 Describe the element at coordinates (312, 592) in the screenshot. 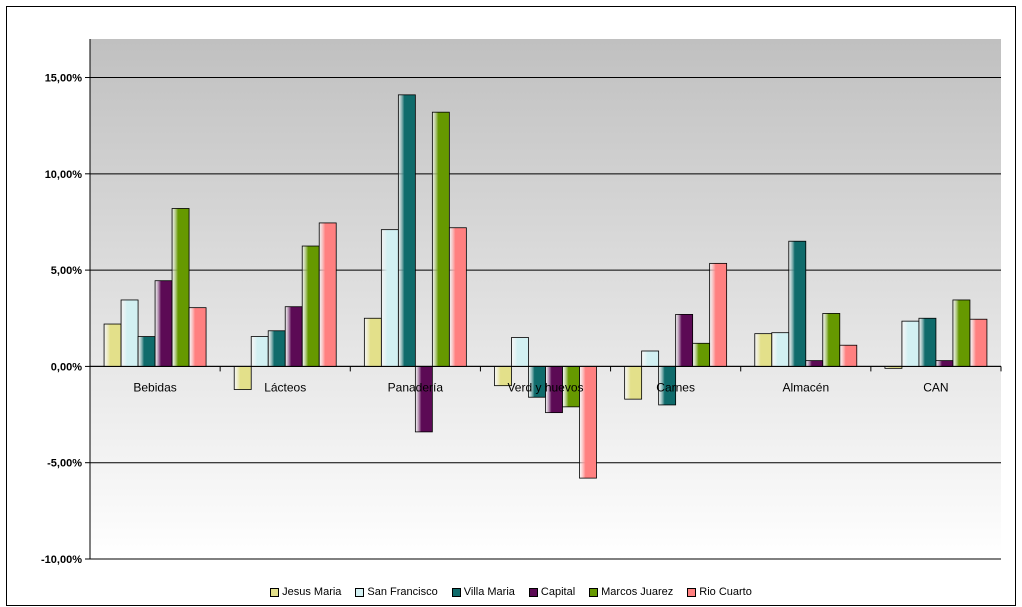

I see `legend-label: Jesus Maria` at that location.